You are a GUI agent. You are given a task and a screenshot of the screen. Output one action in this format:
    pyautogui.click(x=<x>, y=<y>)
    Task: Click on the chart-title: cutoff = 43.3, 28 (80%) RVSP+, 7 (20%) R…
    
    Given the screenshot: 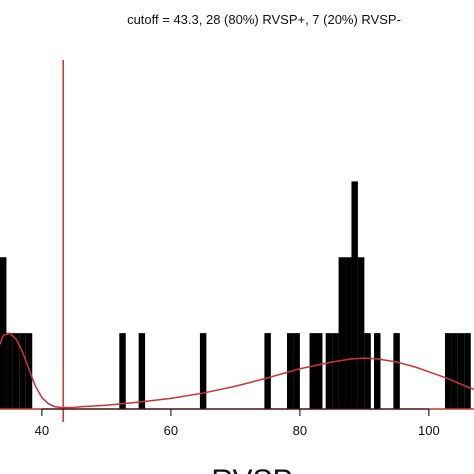 What is the action you would take?
    pyautogui.click(x=264, y=19)
    